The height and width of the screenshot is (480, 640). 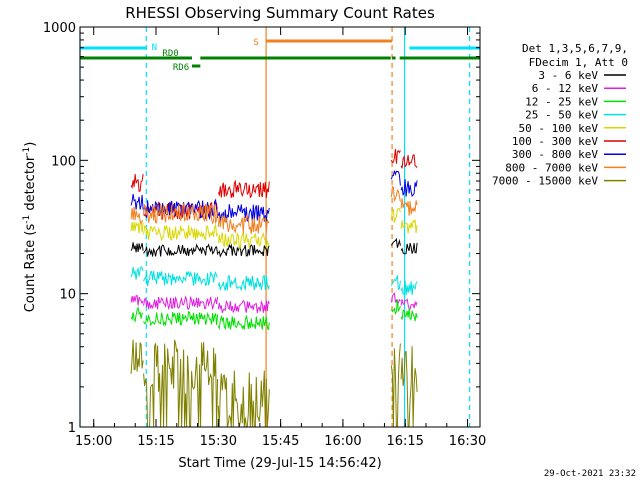 I want to click on series-800-7000-kev, so click(x=274, y=210).